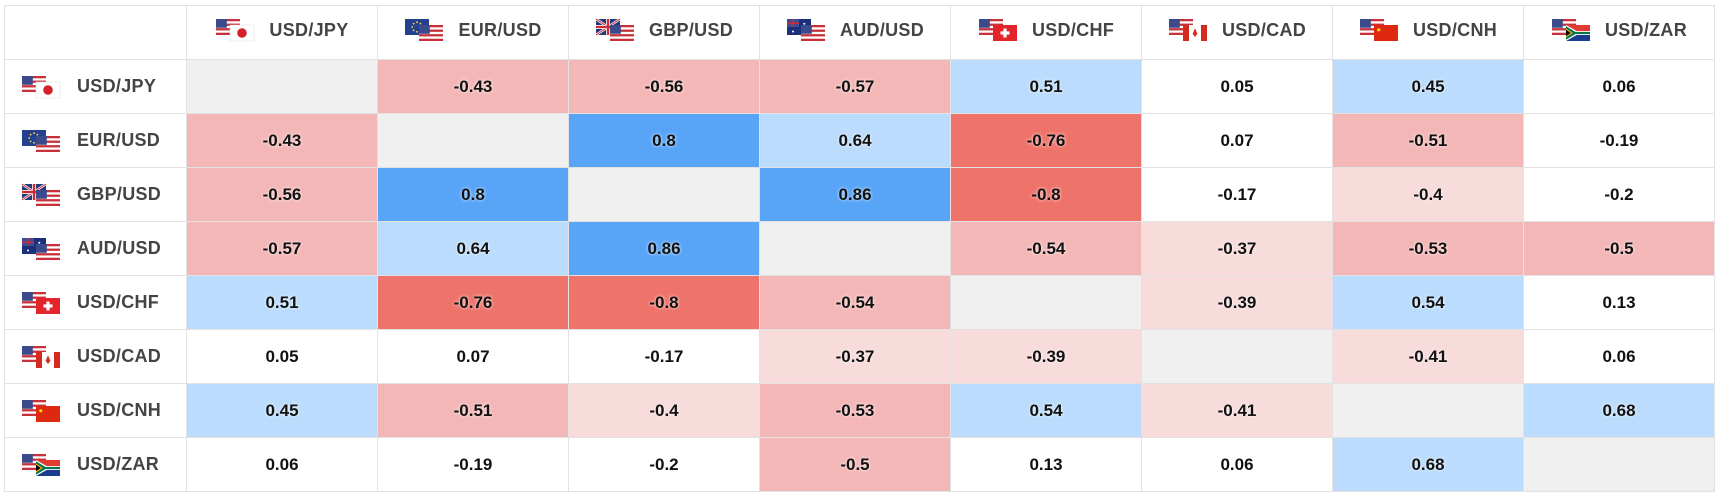 The image size is (1720, 504). I want to click on column-header-eur-usd: EUR/USD, so click(473, 32).